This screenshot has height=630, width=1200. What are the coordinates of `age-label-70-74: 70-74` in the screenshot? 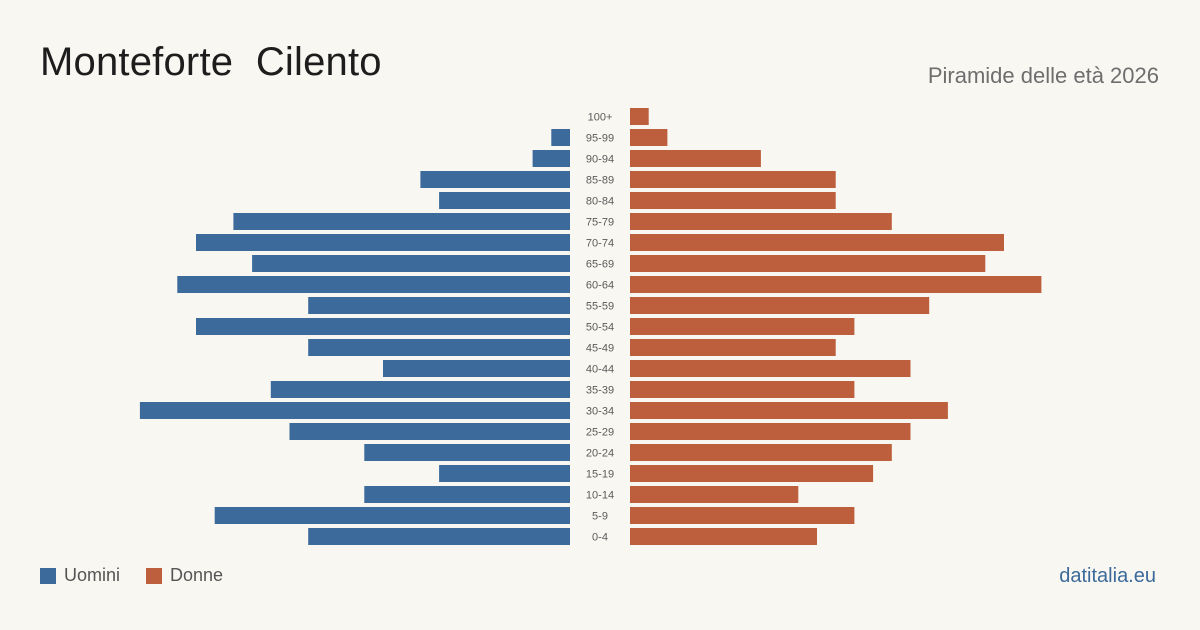 It's located at (600, 244).